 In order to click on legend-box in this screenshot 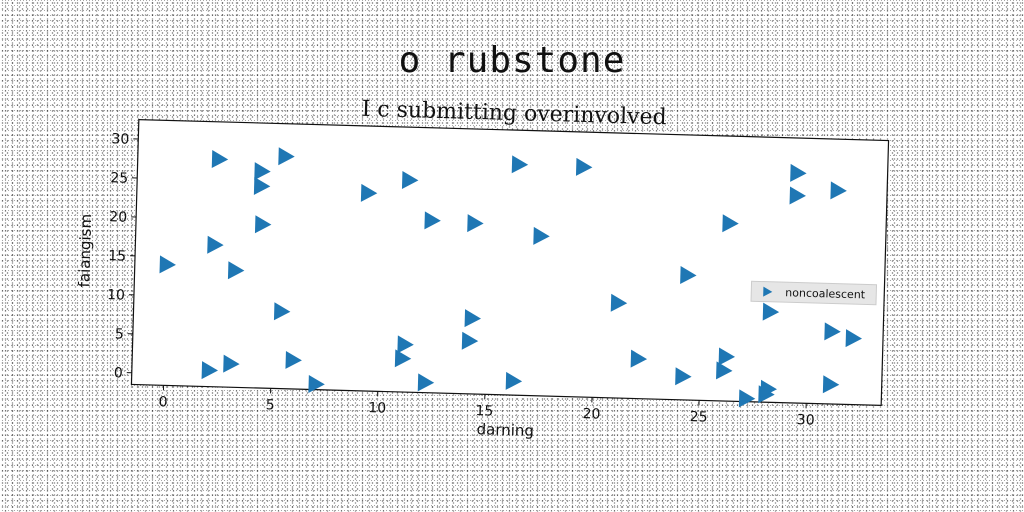, I will do `click(814, 293)`.